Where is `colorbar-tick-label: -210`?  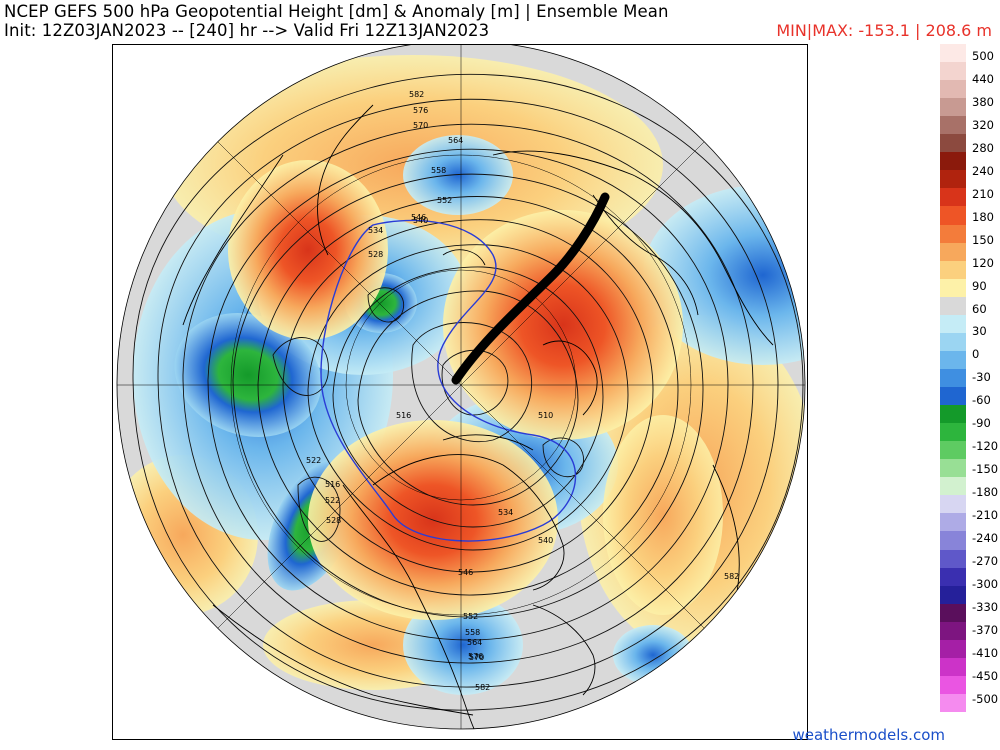
colorbar-tick-label: -210 is located at coordinates (985, 515).